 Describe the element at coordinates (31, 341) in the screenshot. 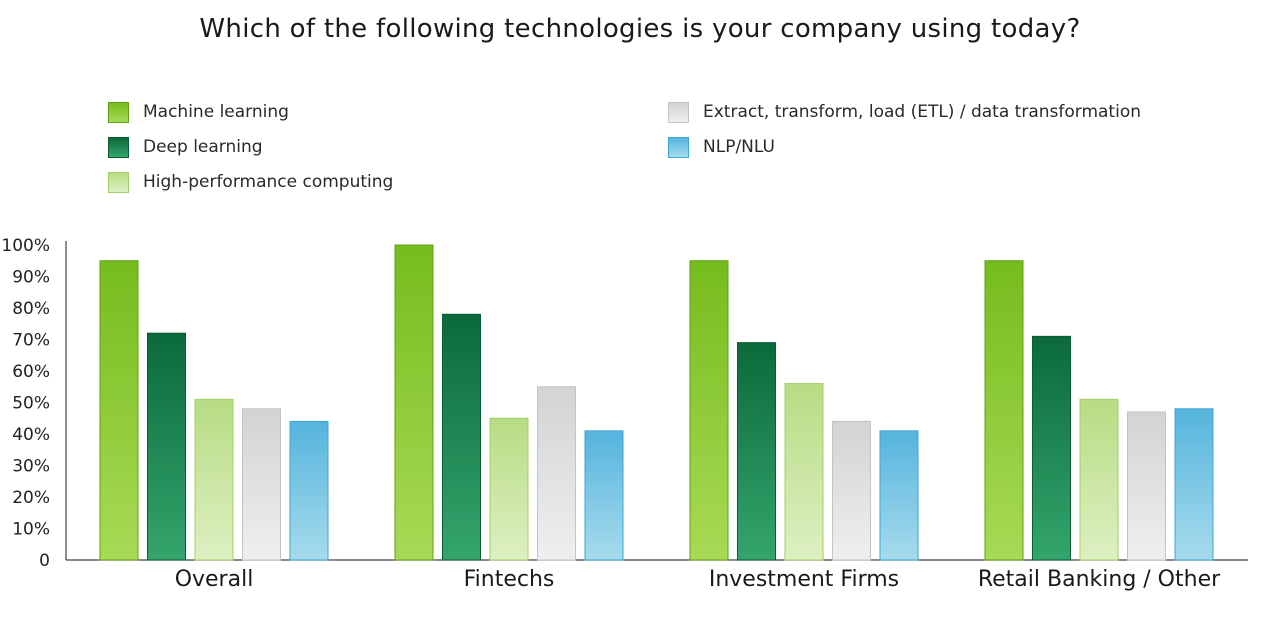

I see `y-tick-label: 70%` at that location.